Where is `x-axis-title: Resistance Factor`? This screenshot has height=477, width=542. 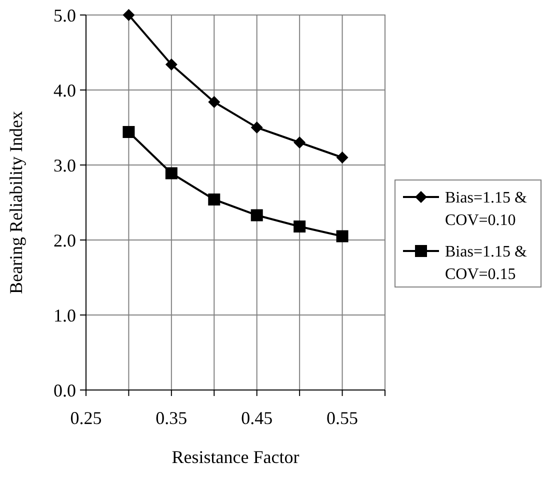 x-axis-title: Resistance Factor is located at coordinates (236, 457).